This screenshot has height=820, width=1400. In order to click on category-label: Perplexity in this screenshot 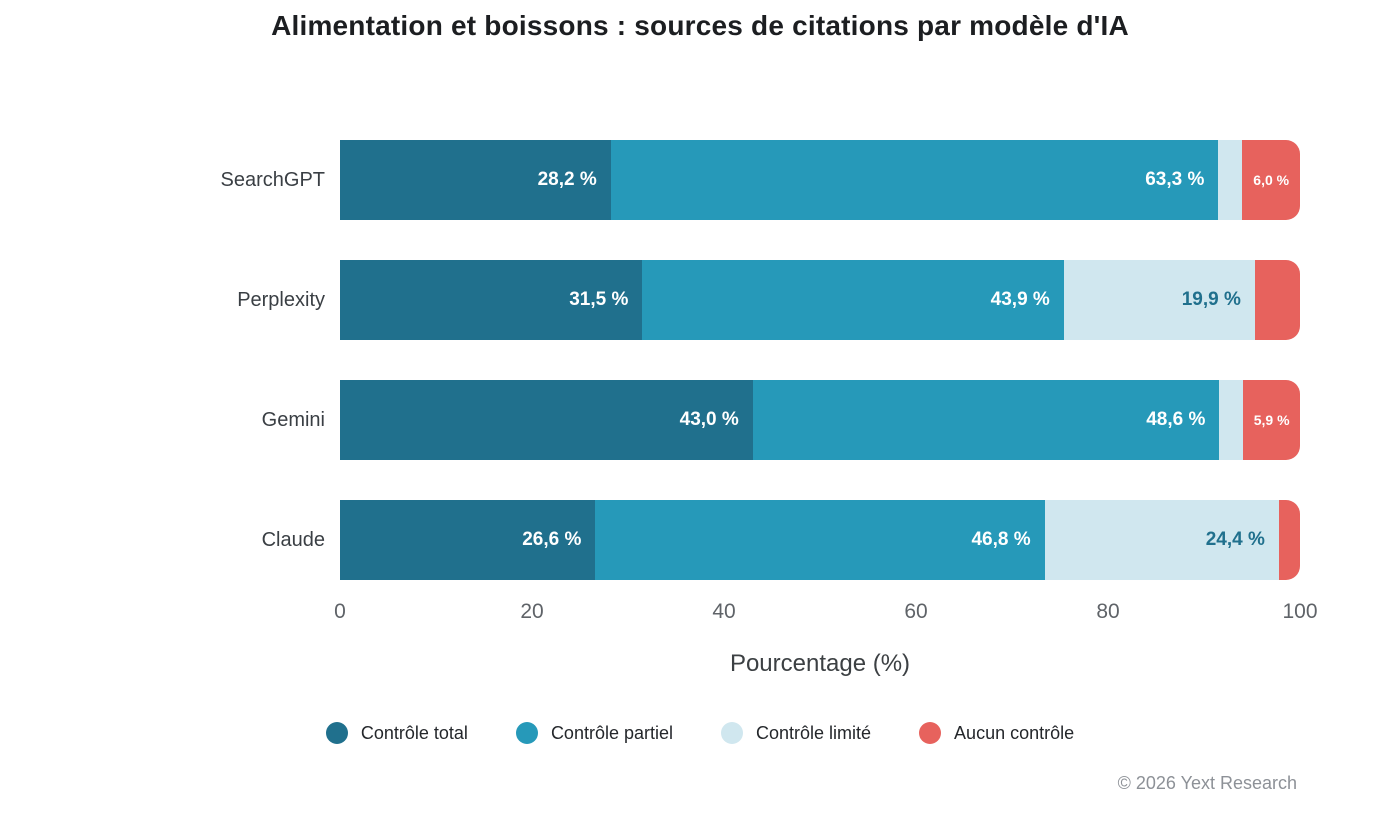, I will do `click(281, 300)`.